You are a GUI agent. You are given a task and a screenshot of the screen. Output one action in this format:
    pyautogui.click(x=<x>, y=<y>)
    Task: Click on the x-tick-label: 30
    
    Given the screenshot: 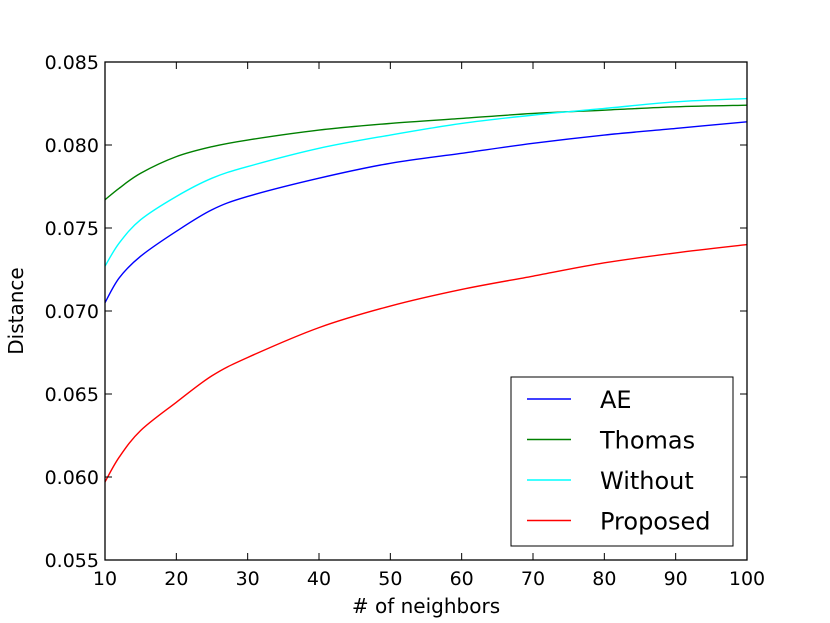 What is the action you would take?
    pyautogui.click(x=248, y=579)
    